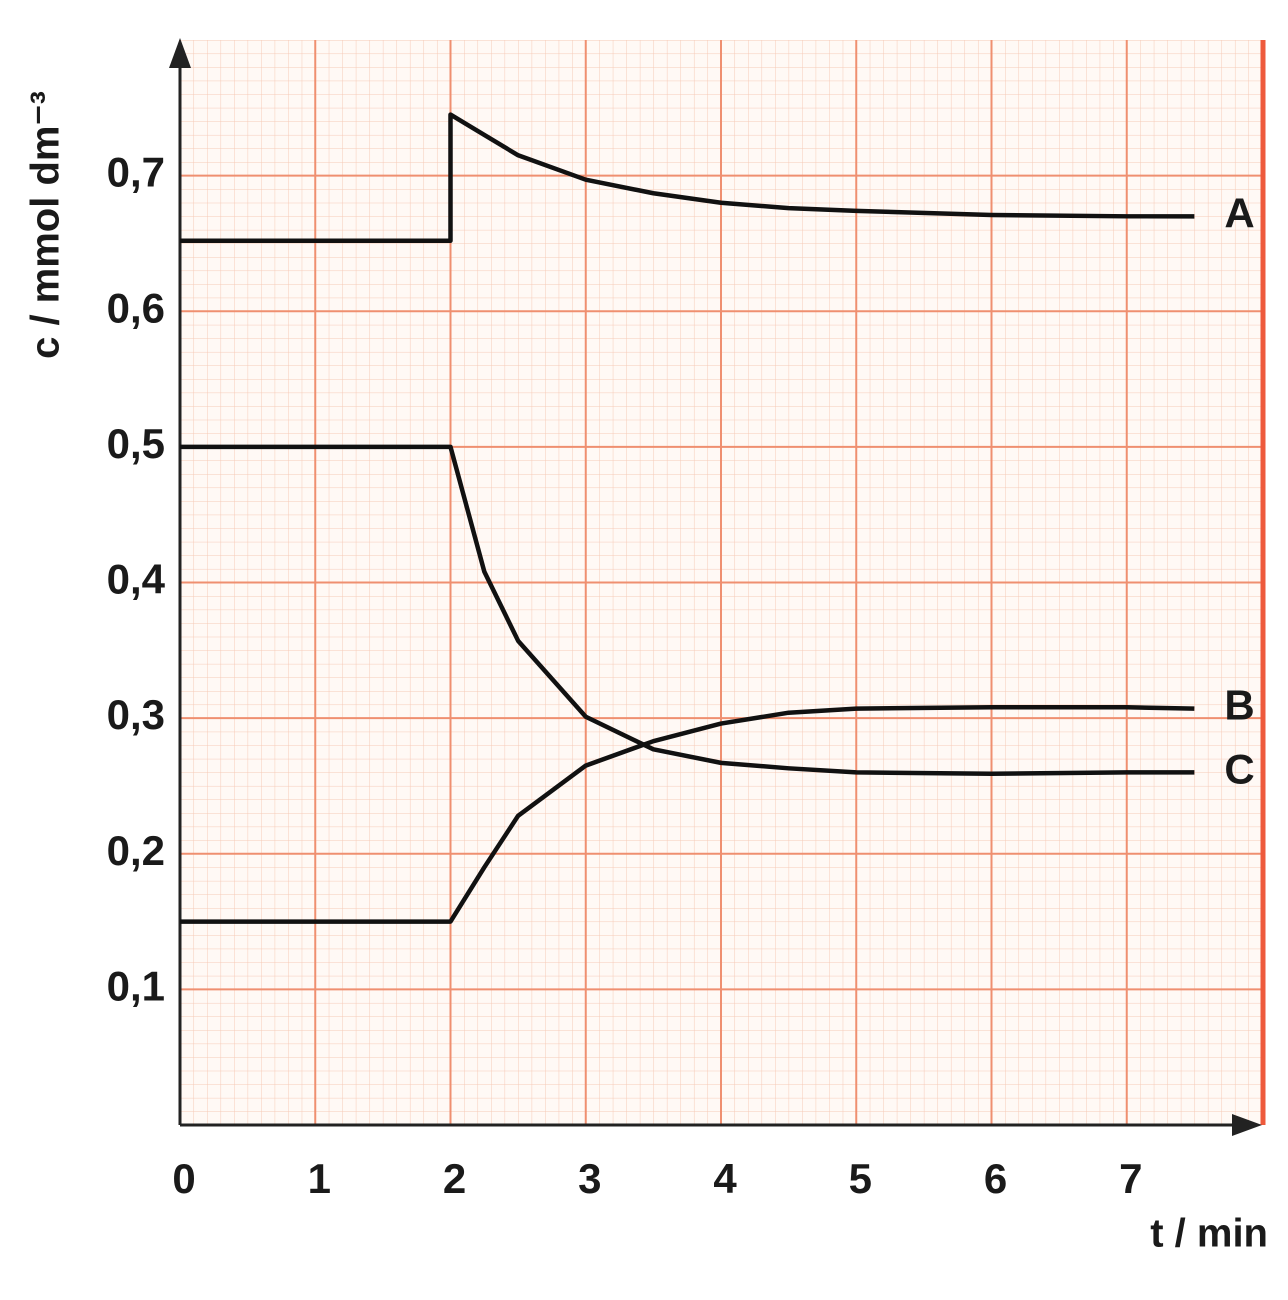  What do you see at coordinates (1239, 212) in the screenshot?
I see `series-label: A` at bounding box center [1239, 212].